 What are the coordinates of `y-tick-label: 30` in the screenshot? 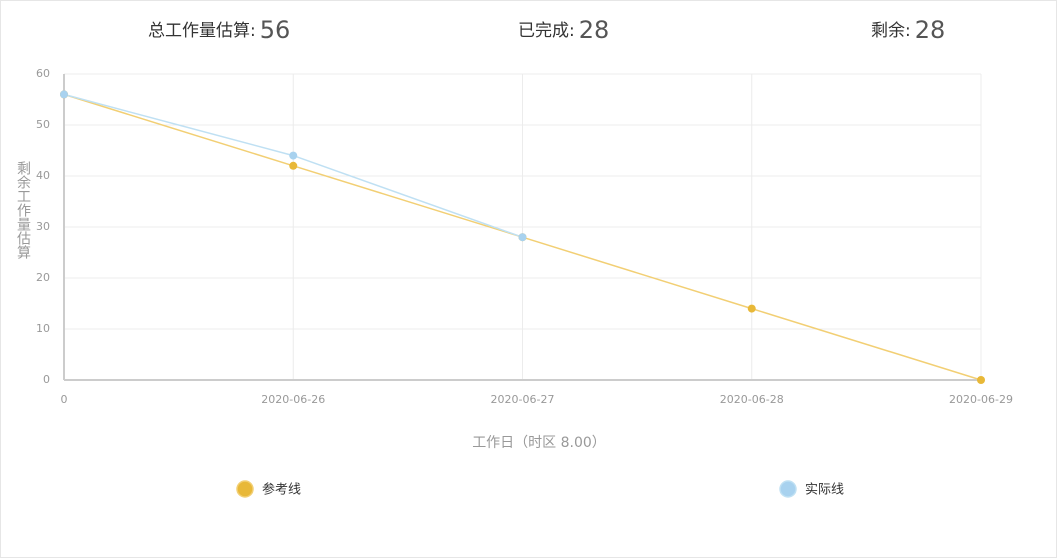 It's located at (43, 226).